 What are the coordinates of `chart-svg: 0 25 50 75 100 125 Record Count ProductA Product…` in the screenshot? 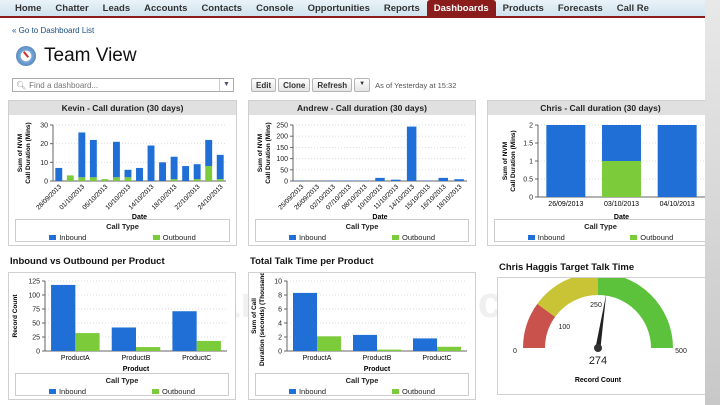 It's located at (119, 326).